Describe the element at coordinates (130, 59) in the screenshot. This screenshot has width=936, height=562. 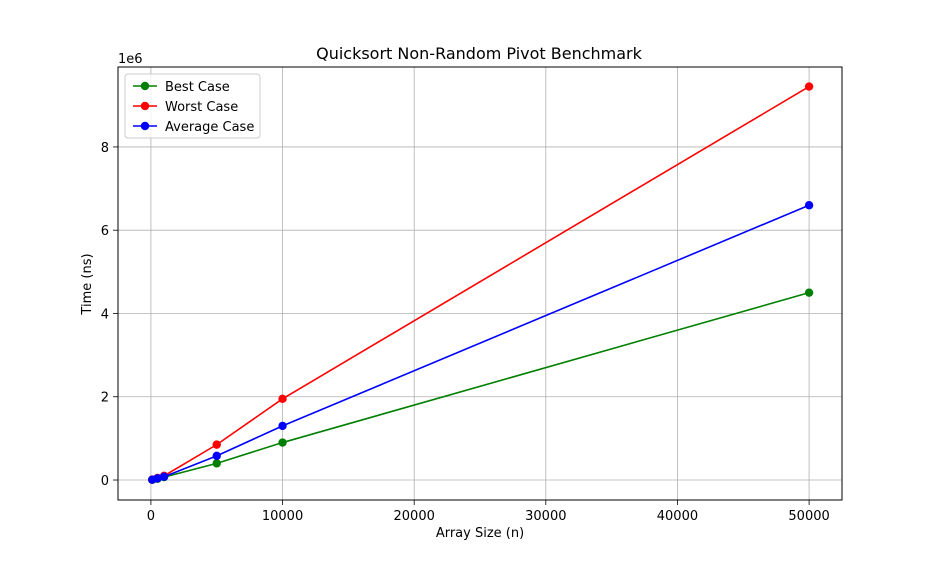
I see `y-offset-label: 1e6` at that location.